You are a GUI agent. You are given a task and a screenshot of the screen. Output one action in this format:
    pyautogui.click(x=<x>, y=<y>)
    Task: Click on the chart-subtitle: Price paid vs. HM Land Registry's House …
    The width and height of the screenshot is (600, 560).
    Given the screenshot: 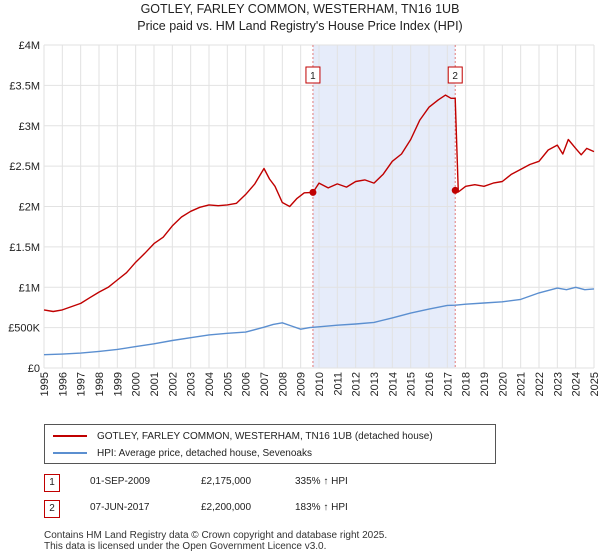 What is the action you would take?
    pyautogui.click(x=300, y=26)
    